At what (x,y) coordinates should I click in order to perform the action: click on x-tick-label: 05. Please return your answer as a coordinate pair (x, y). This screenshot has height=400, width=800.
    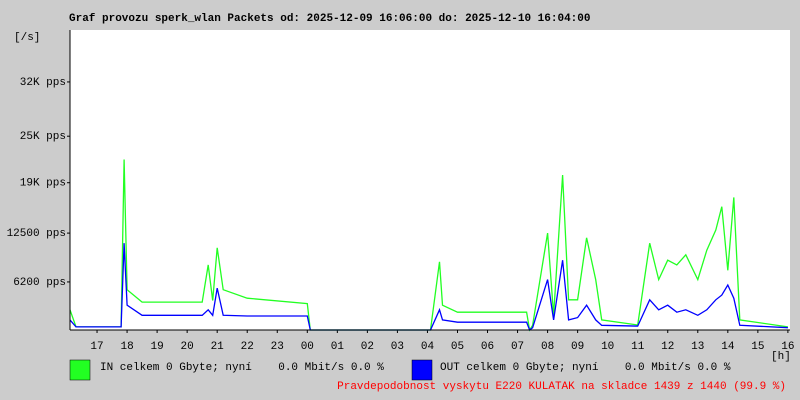
    Looking at the image, I should click on (457, 347).